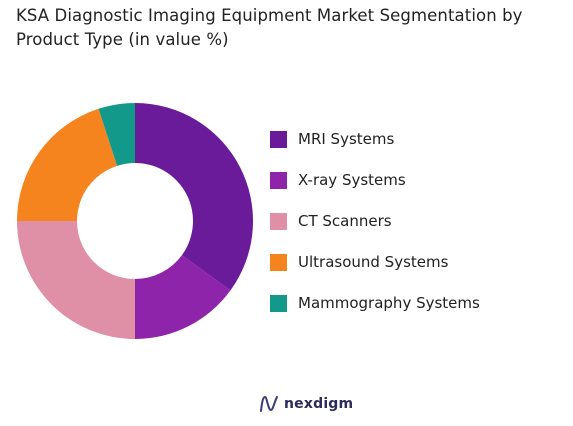 The width and height of the screenshot is (573, 426). What do you see at coordinates (319, 404) in the screenshot?
I see `logo-text: nexdigm` at bounding box center [319, 404].